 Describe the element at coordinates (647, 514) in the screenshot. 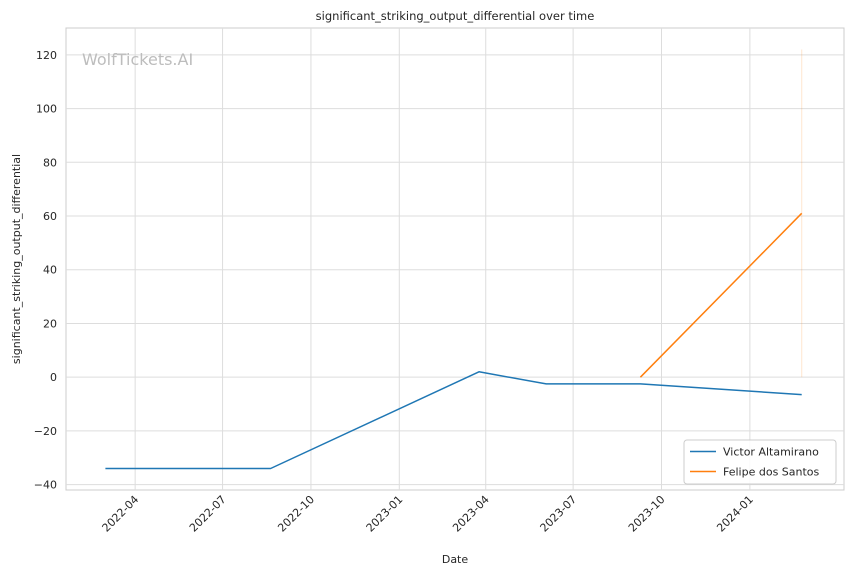

I see `x-tick-label: 2023-10` at that location.